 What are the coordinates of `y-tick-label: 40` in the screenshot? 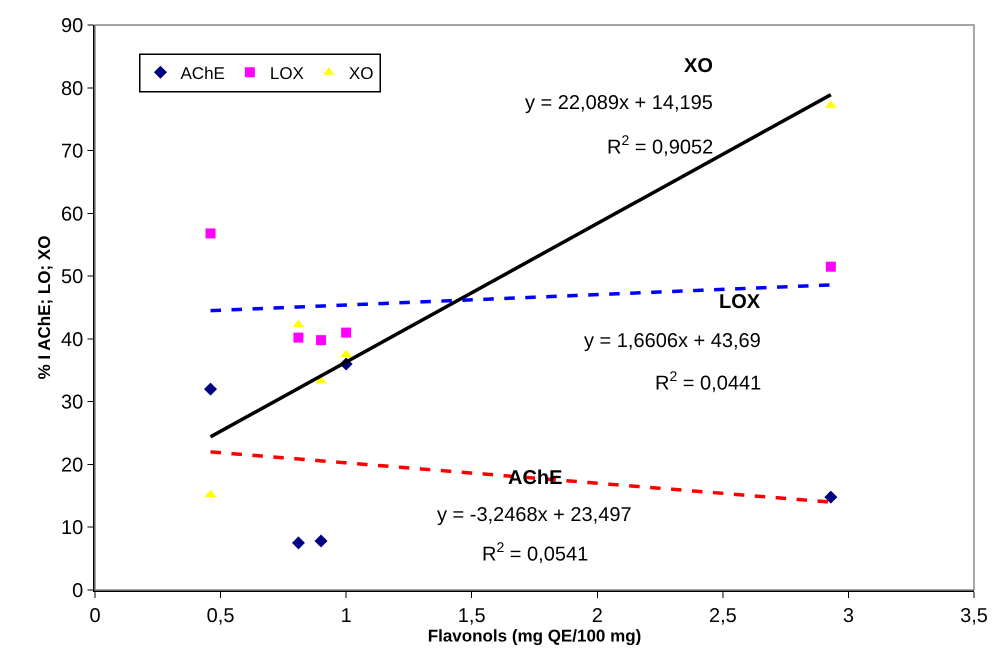 It's located at (72, 339).